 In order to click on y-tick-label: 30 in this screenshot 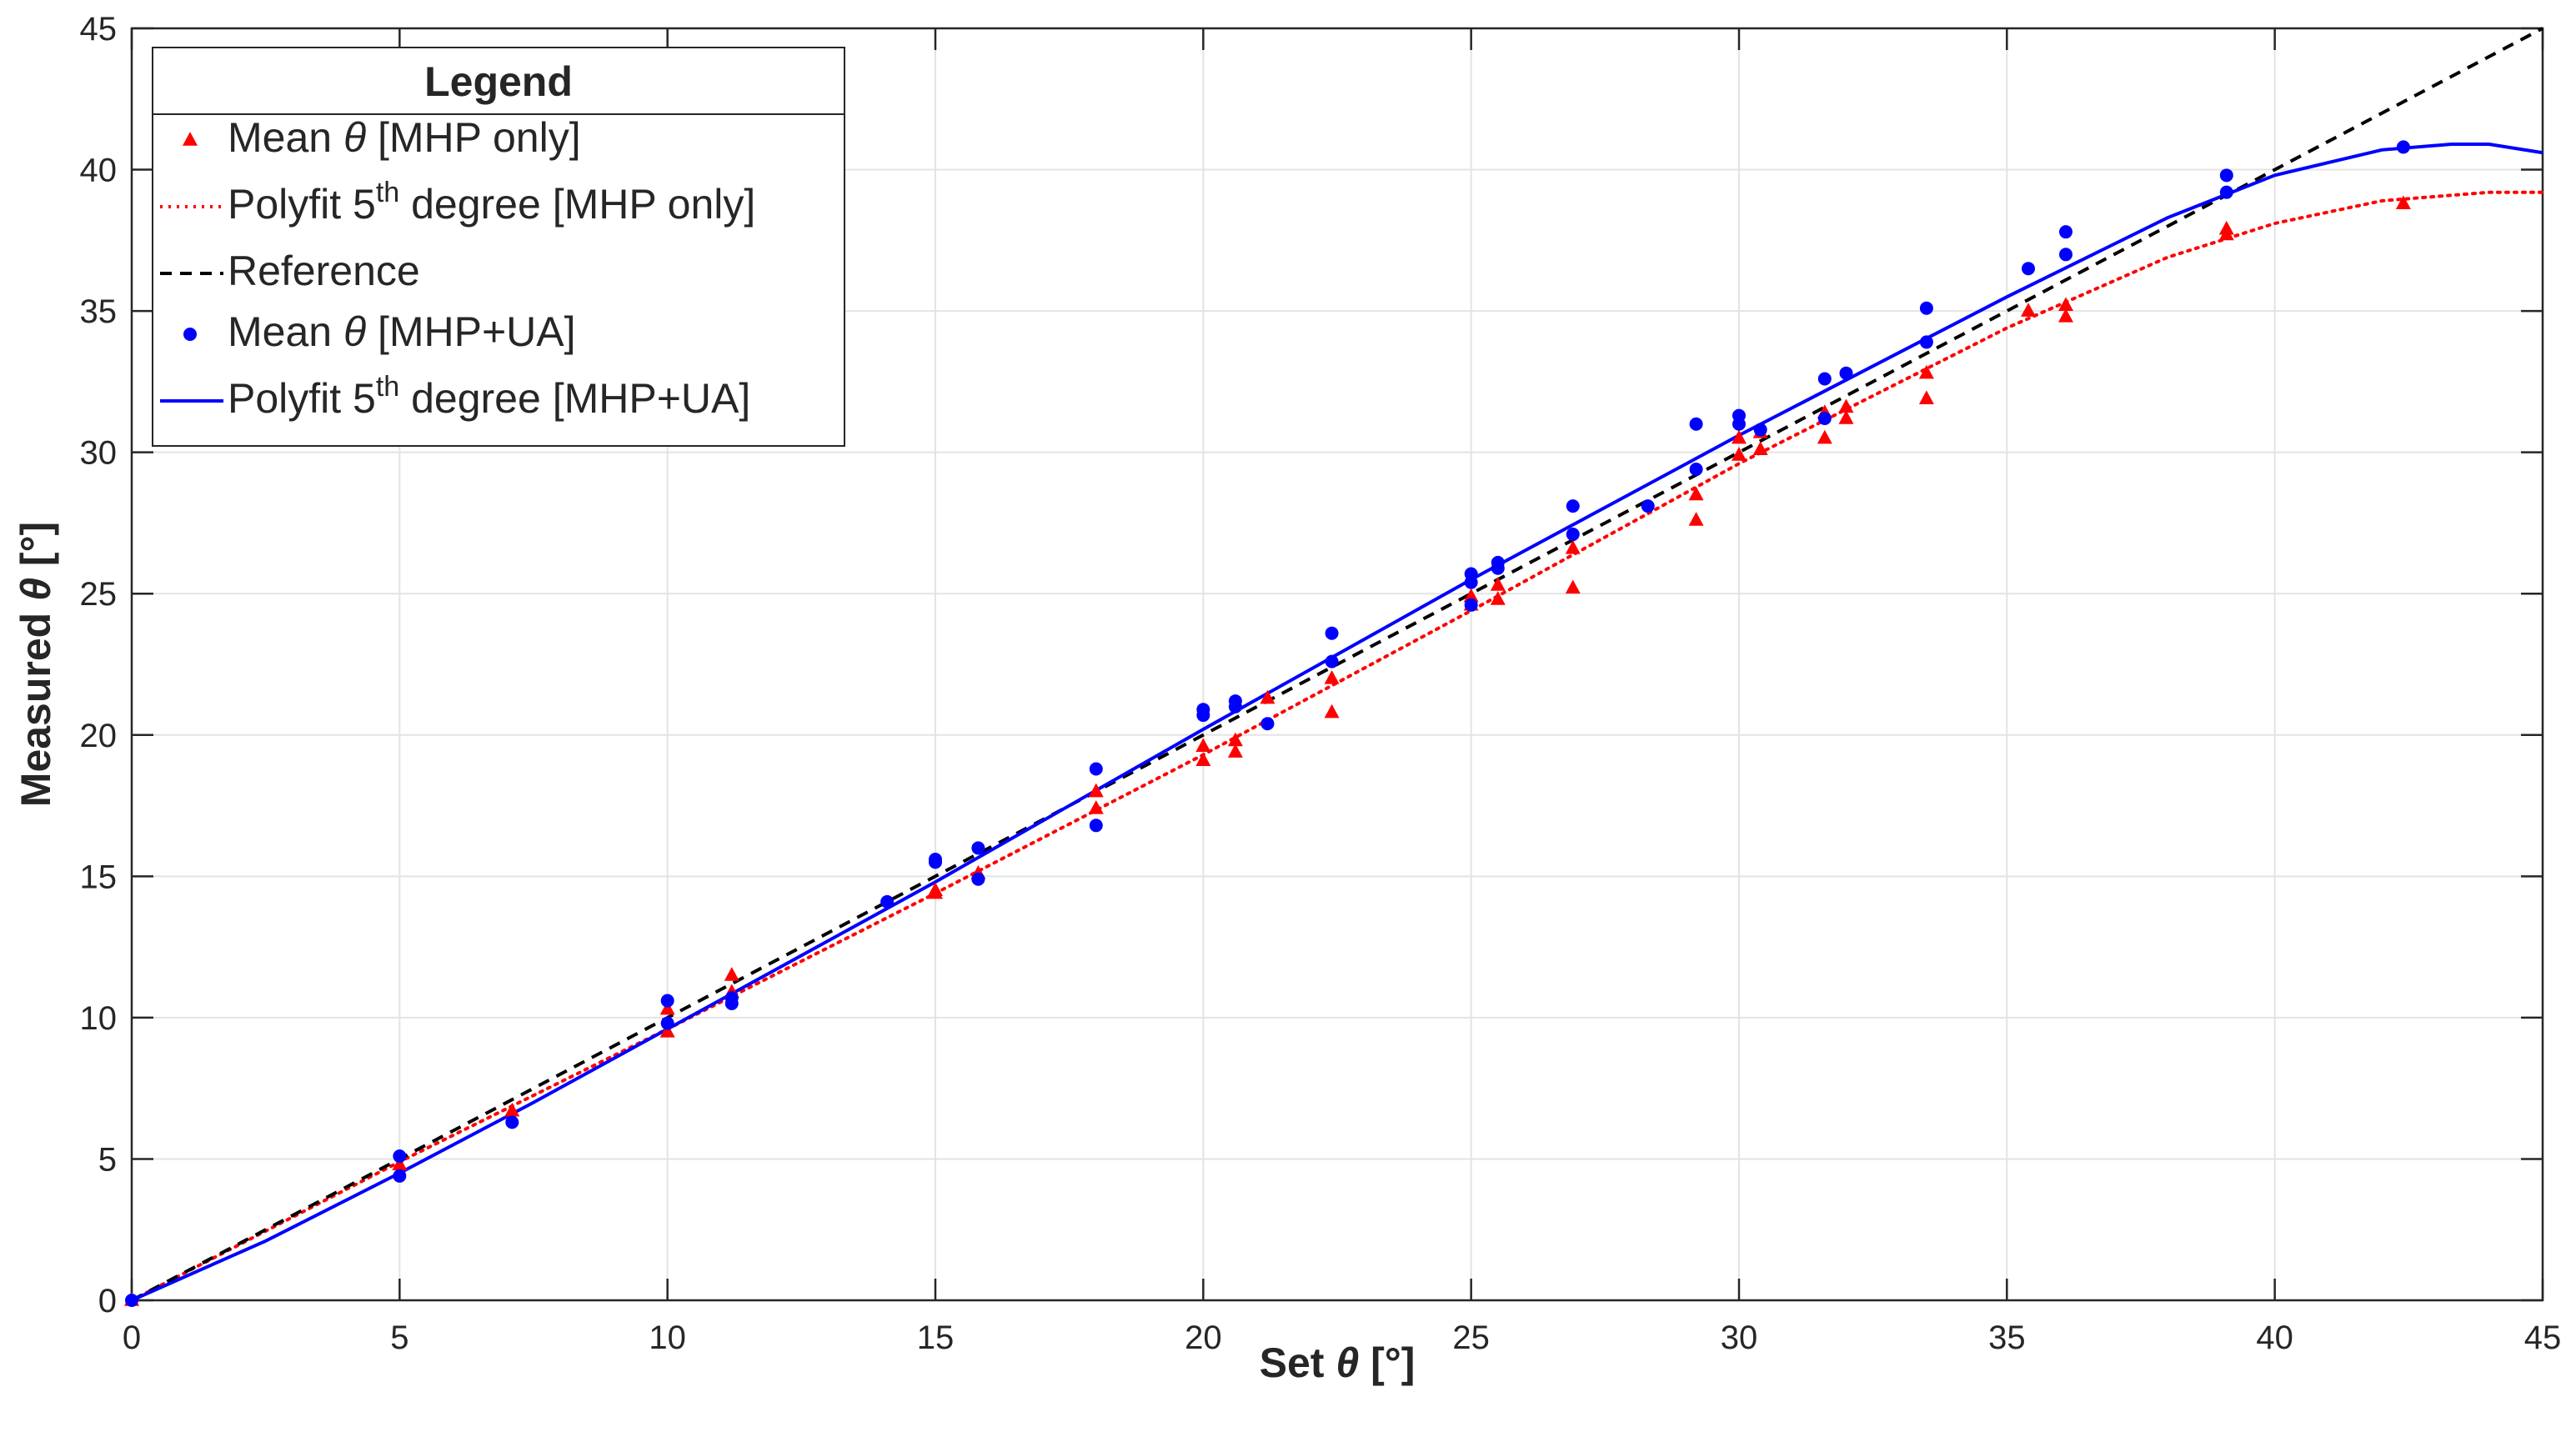, I will do `click(99, 454)`.